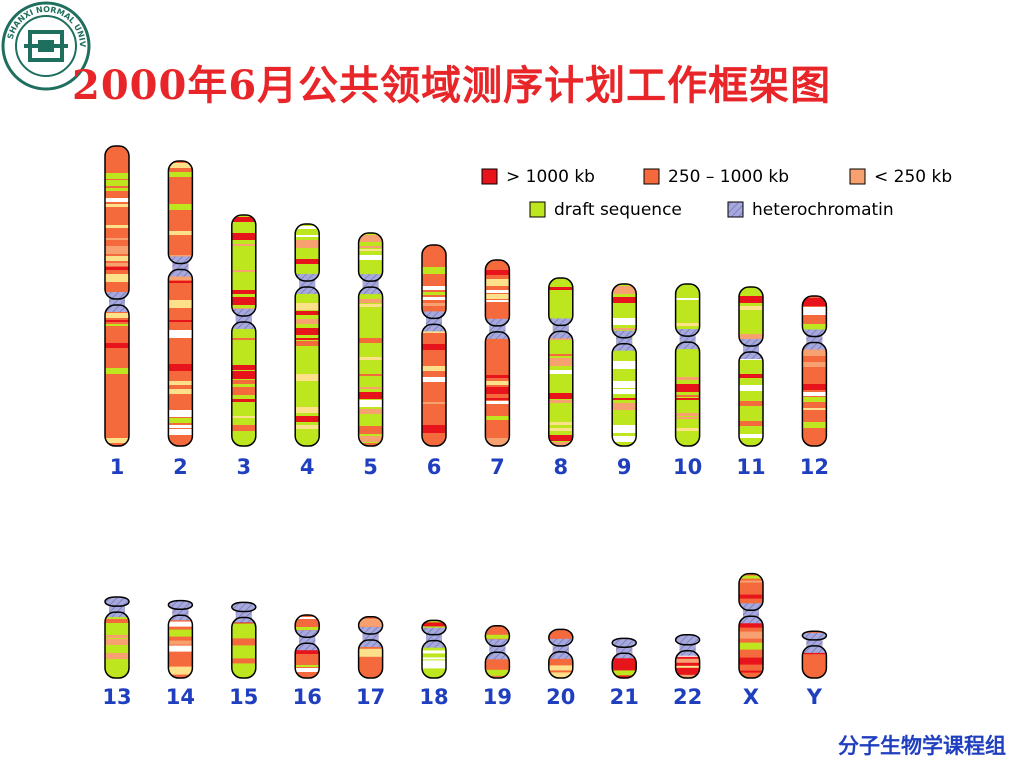  I want to click on chromosome-label-5: 5, so click(370, 467).